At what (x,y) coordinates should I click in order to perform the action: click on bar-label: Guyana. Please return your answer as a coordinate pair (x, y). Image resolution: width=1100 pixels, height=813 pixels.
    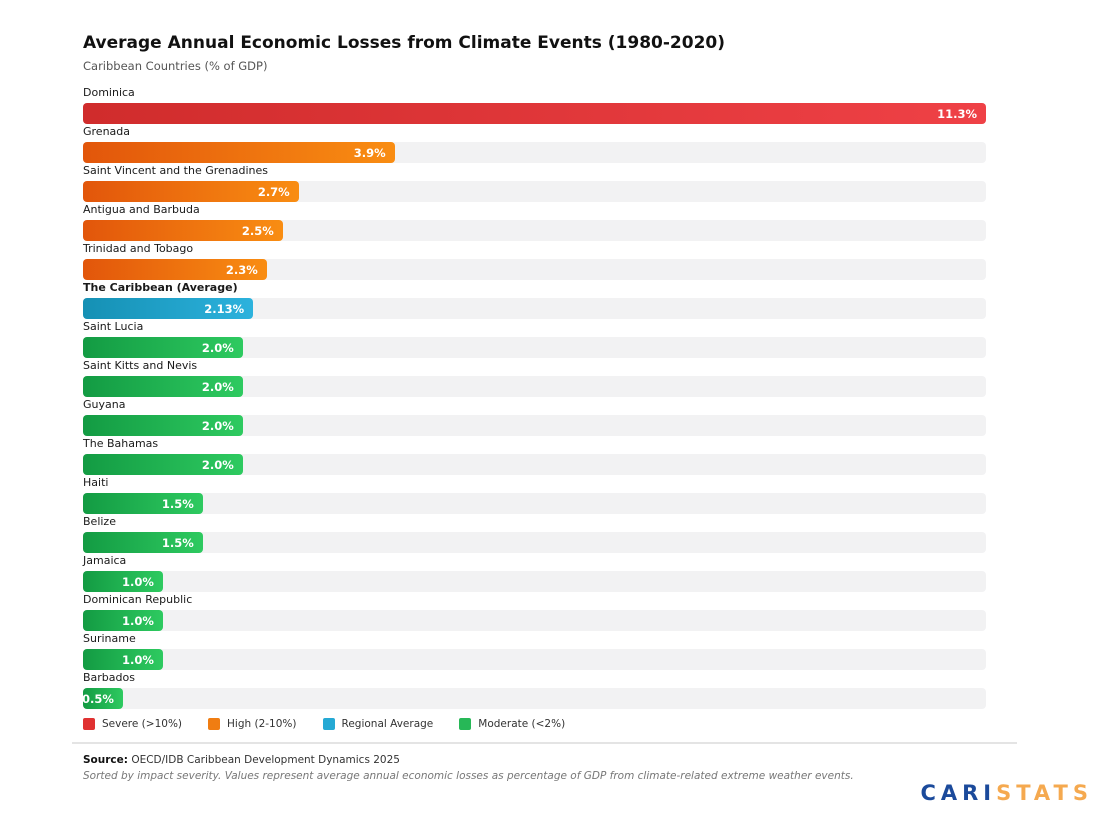
    Looking at the image, I should click on (104, 404).